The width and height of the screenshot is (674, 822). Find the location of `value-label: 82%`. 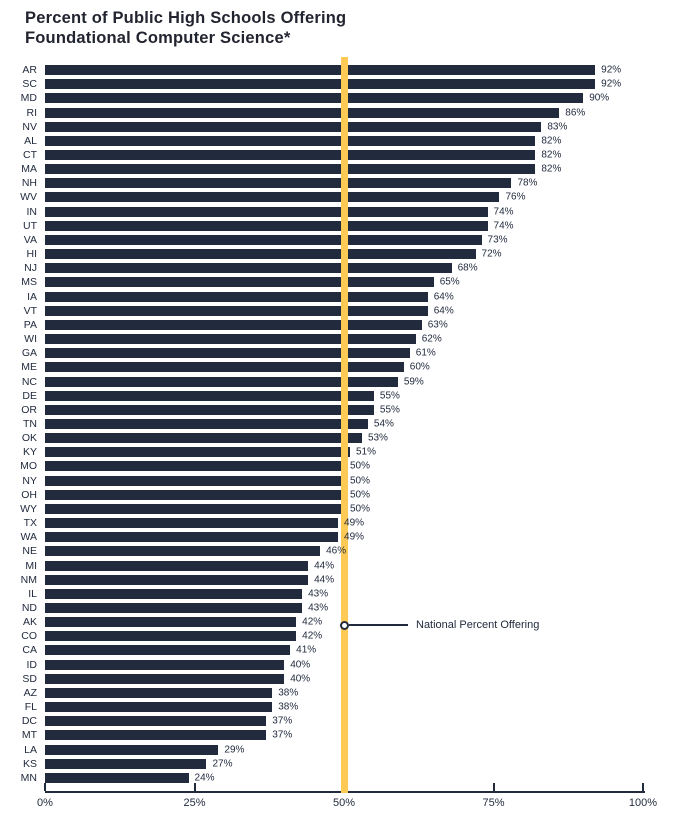

value-label: 82% is located at coordinates (551, 141).